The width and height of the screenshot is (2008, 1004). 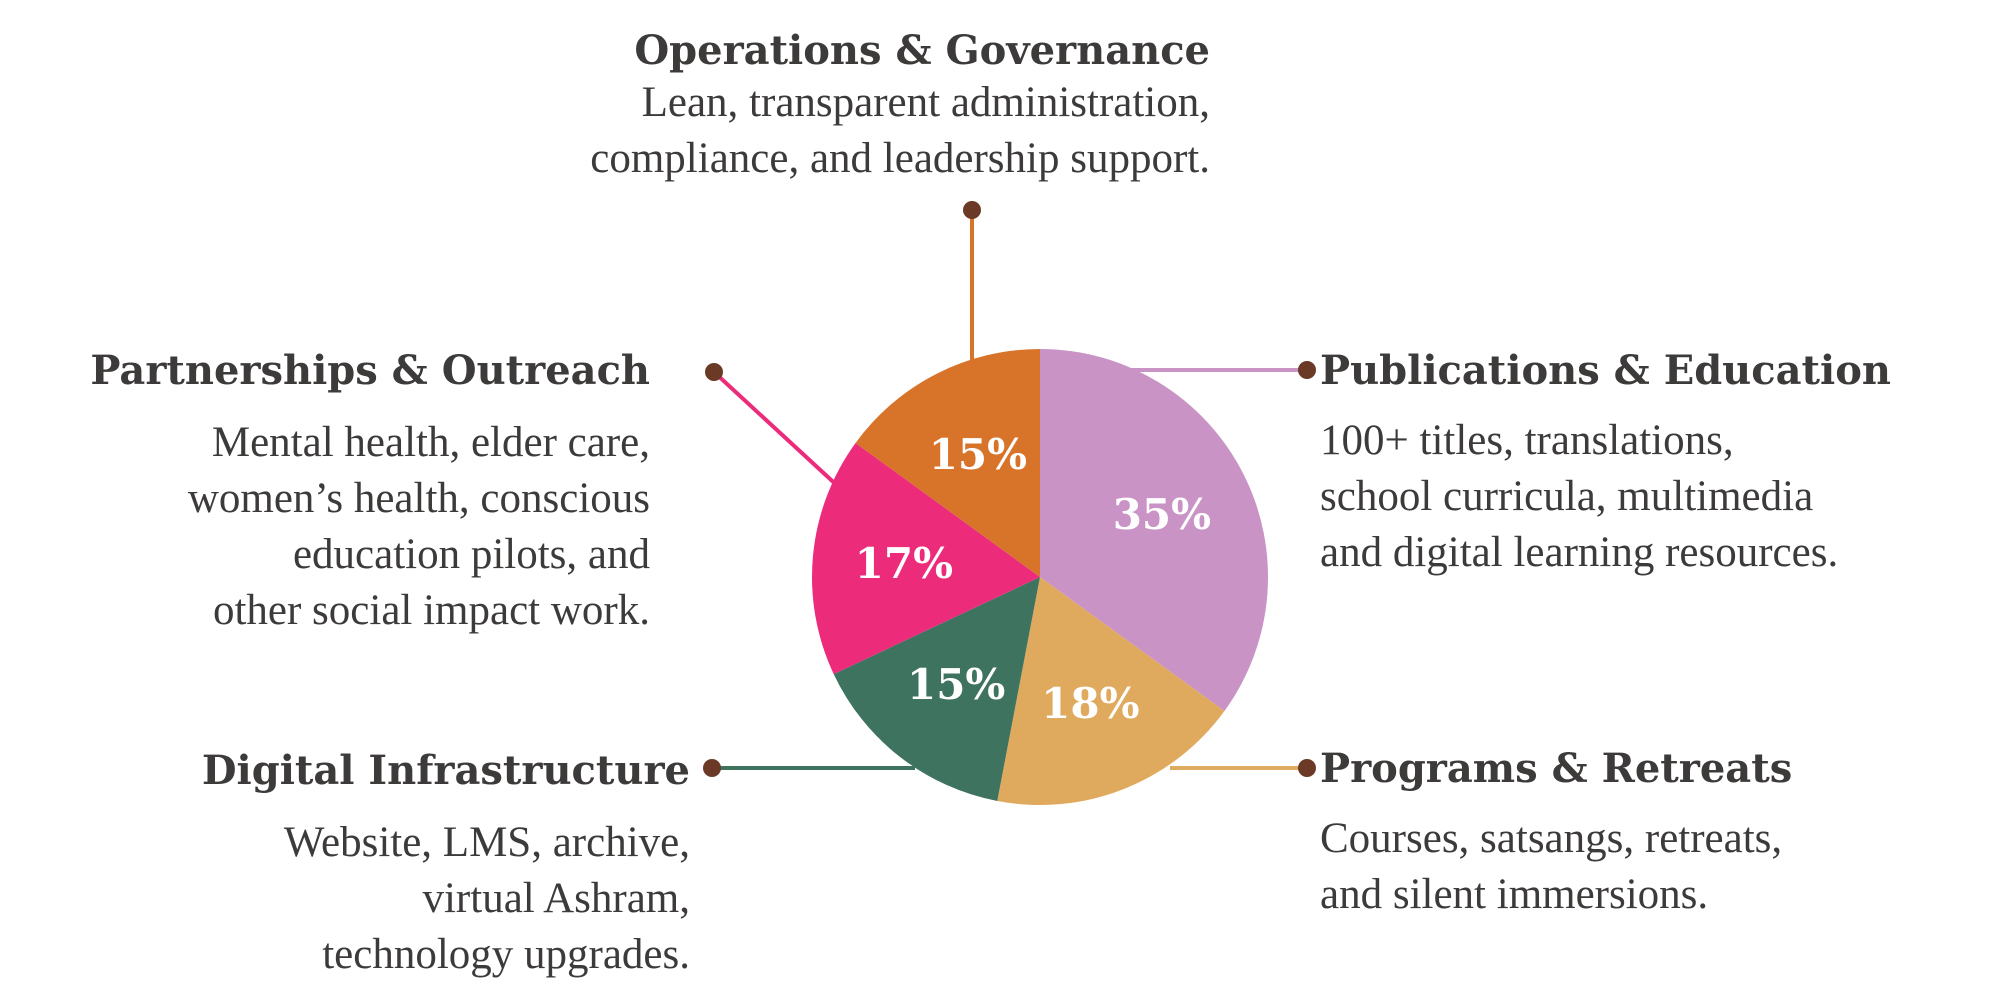 What do you see at coordinates (1090, 703) in the screenshot?
I see `slice-value-label-programs: 18%` at bounding box center [1090, 703].